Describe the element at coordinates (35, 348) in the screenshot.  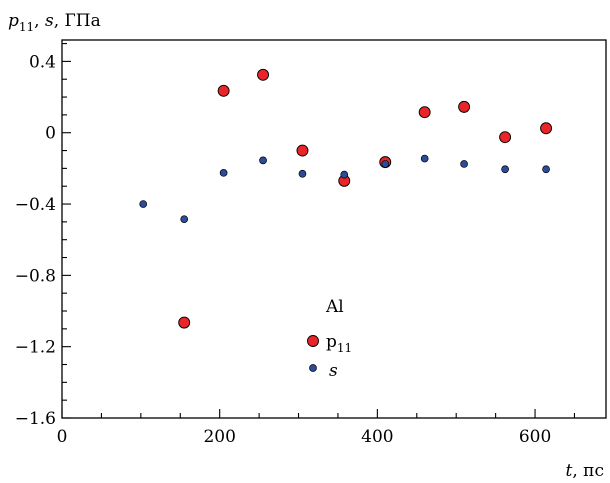
I see `y-tick-label: −1.2` at that location.